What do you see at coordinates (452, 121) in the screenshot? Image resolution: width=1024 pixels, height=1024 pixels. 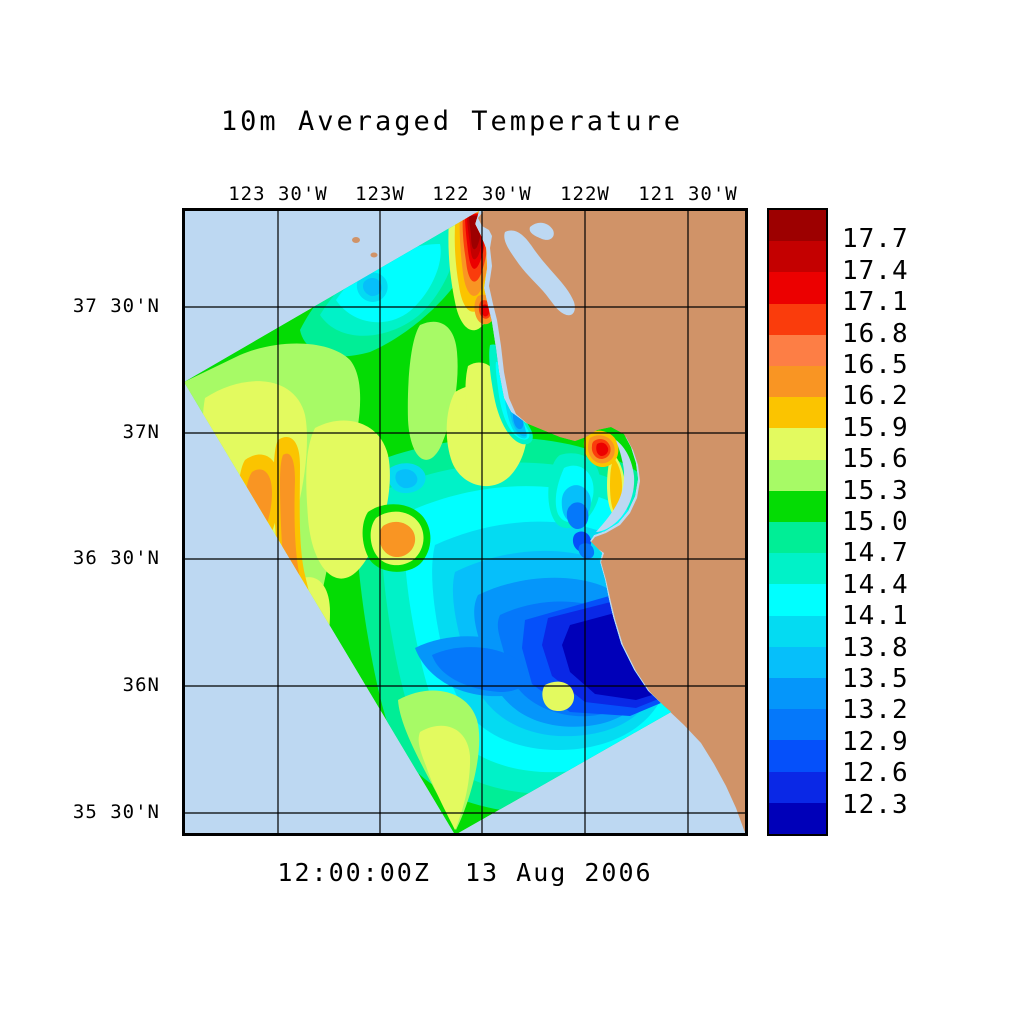 I see `page-title: 10m Averaged Temperature` at bounding box center [452, 121].